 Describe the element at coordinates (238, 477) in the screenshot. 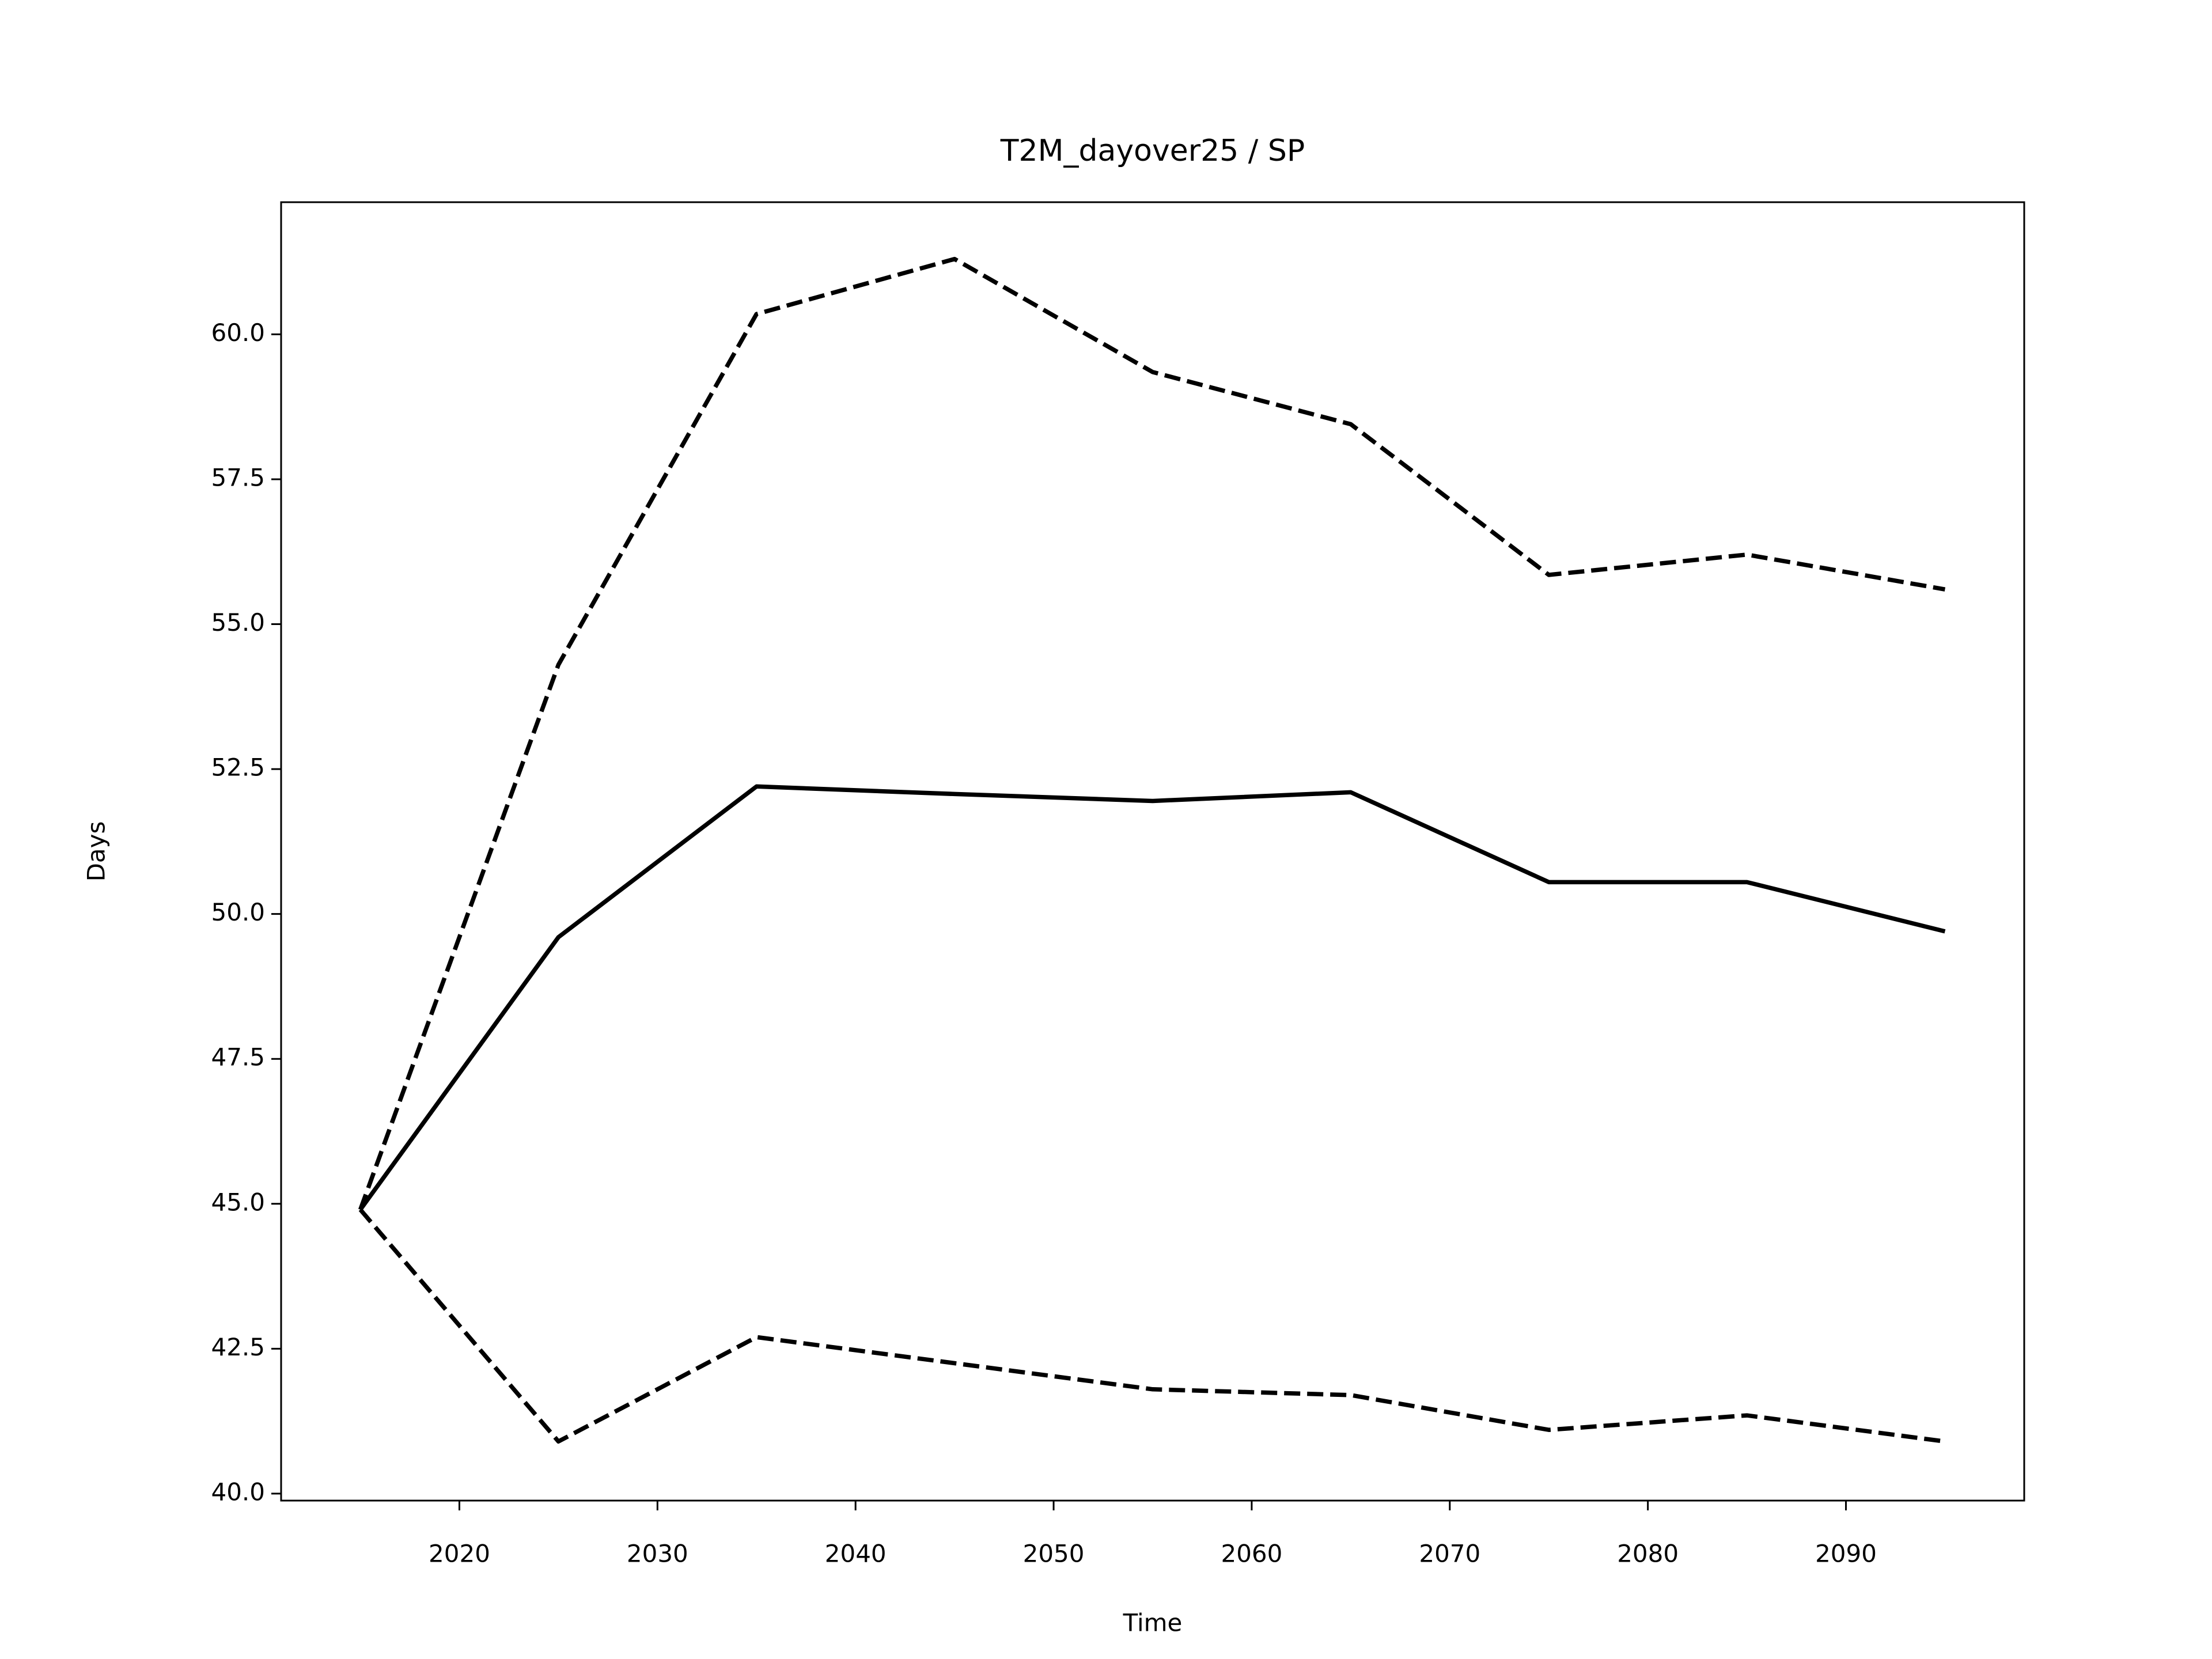

I see `y-tick-label: 57.5` at that location.